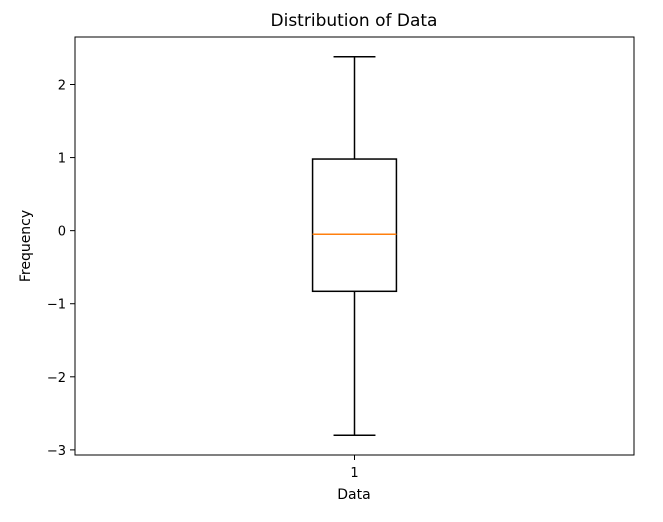 This screenshot has width=663, height=522. I want to click on x-tick-label: 1, so click(354, 473).